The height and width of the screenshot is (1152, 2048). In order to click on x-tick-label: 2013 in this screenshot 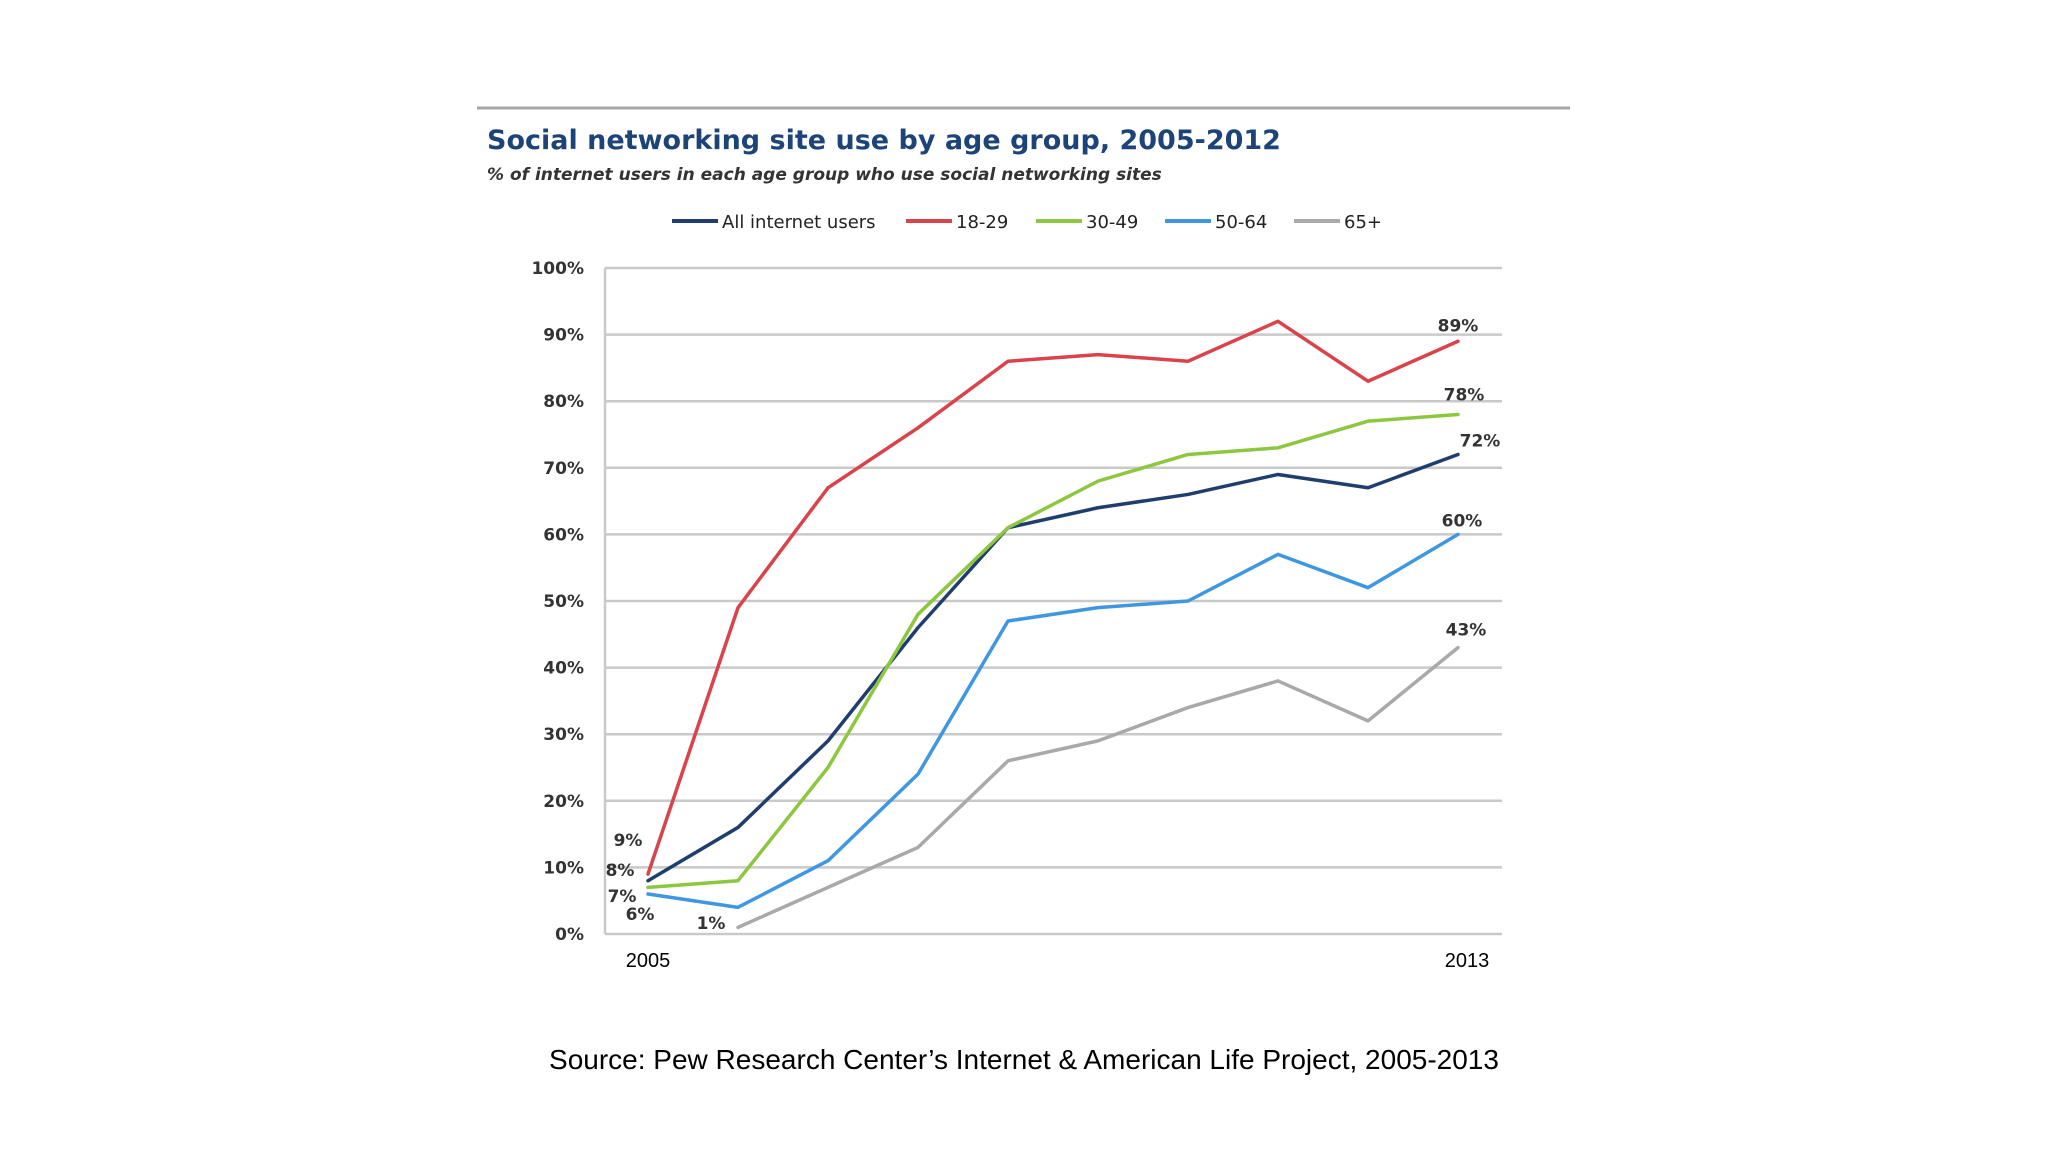, I will do `click(1467, 961)`.